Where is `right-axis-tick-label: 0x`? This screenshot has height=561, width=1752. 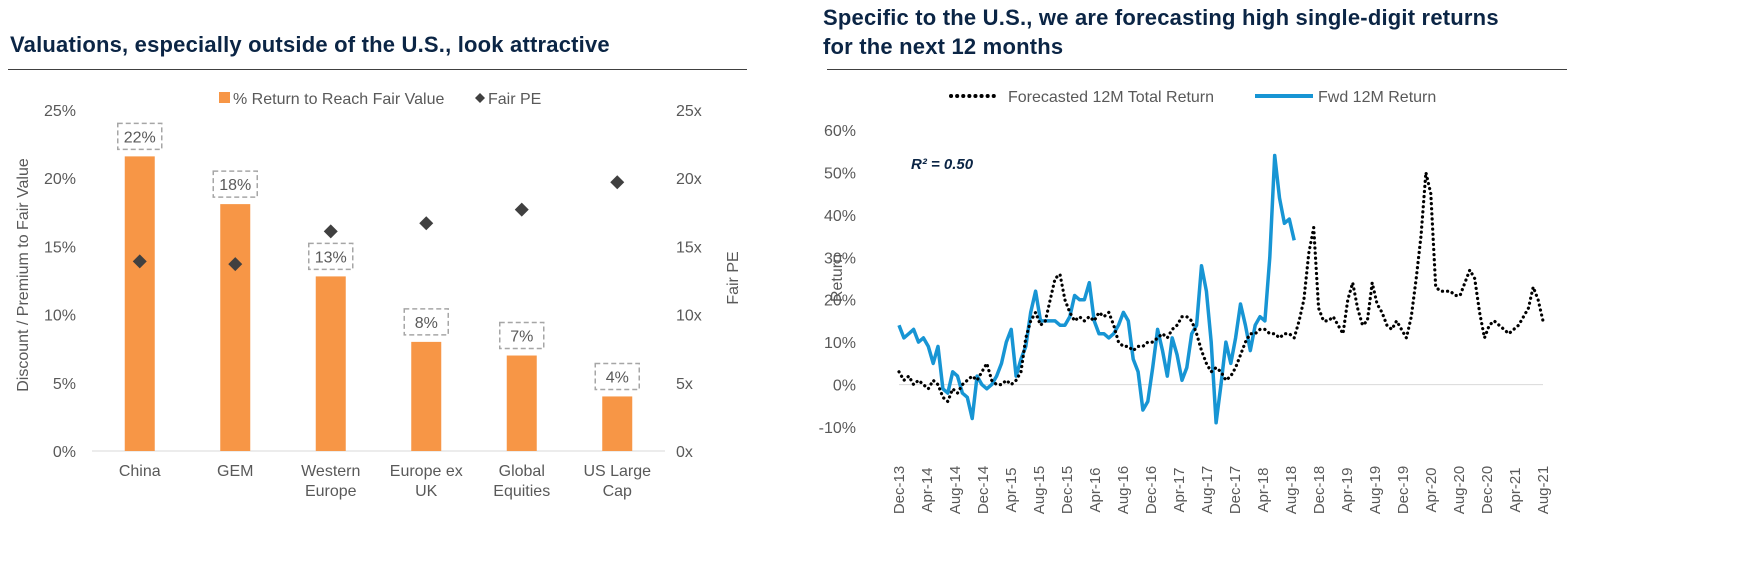 right-axis-tick-label: 0x is located at coordinates (684, 452).